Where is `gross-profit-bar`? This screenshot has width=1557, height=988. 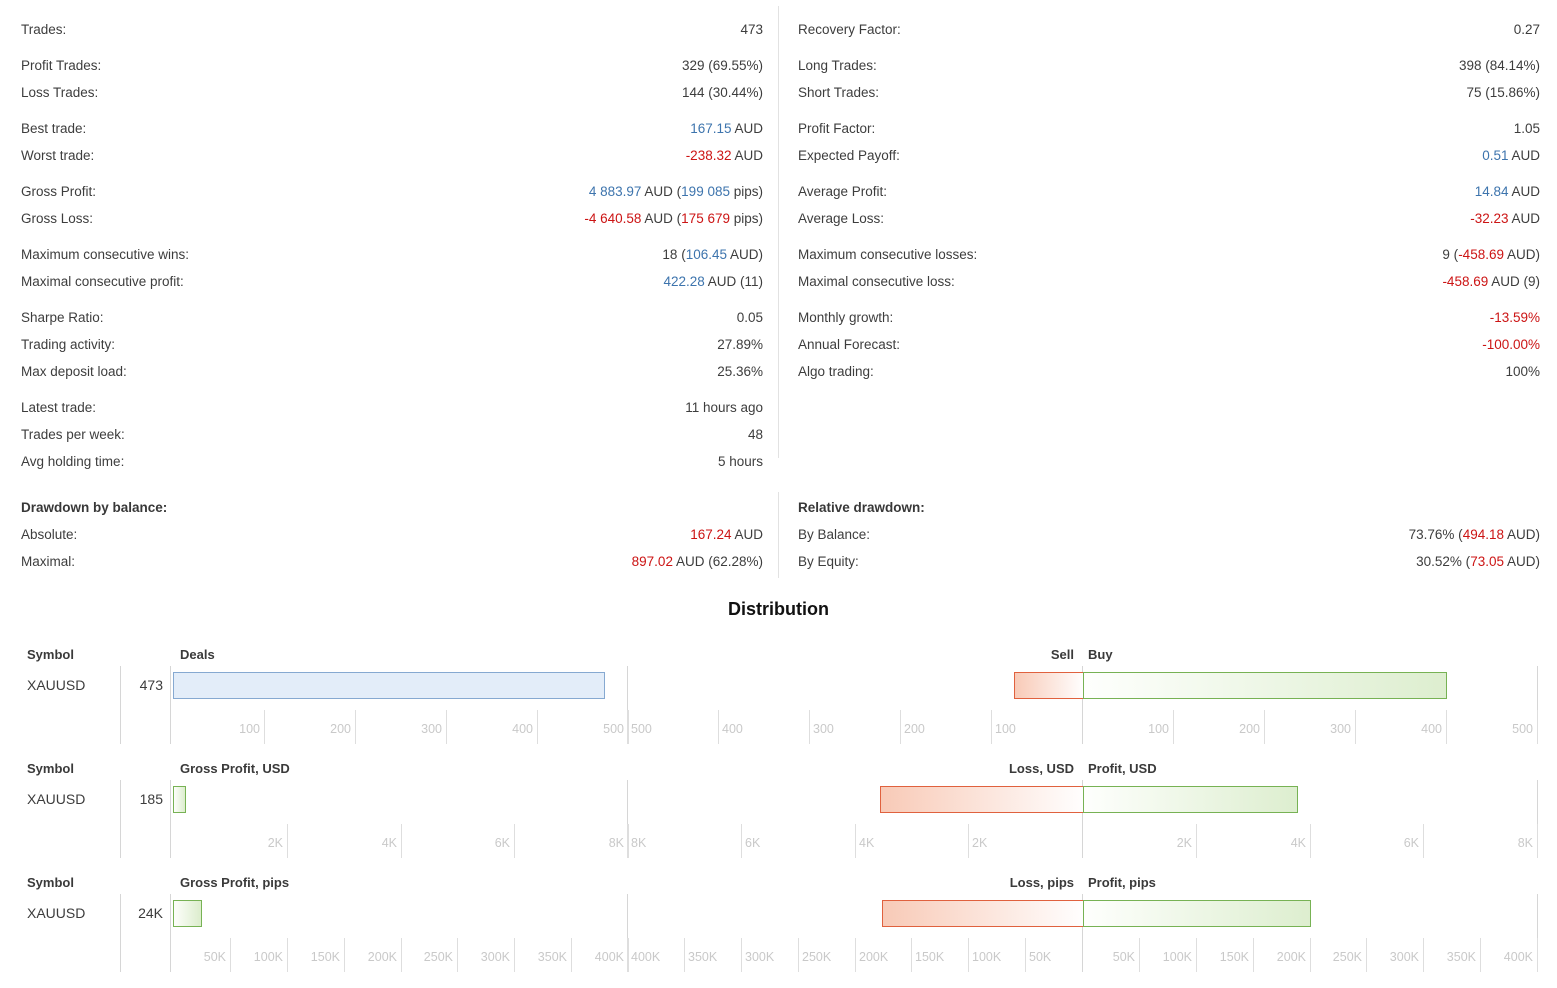
gross-profit-bar is located at coordinates (179, 799).